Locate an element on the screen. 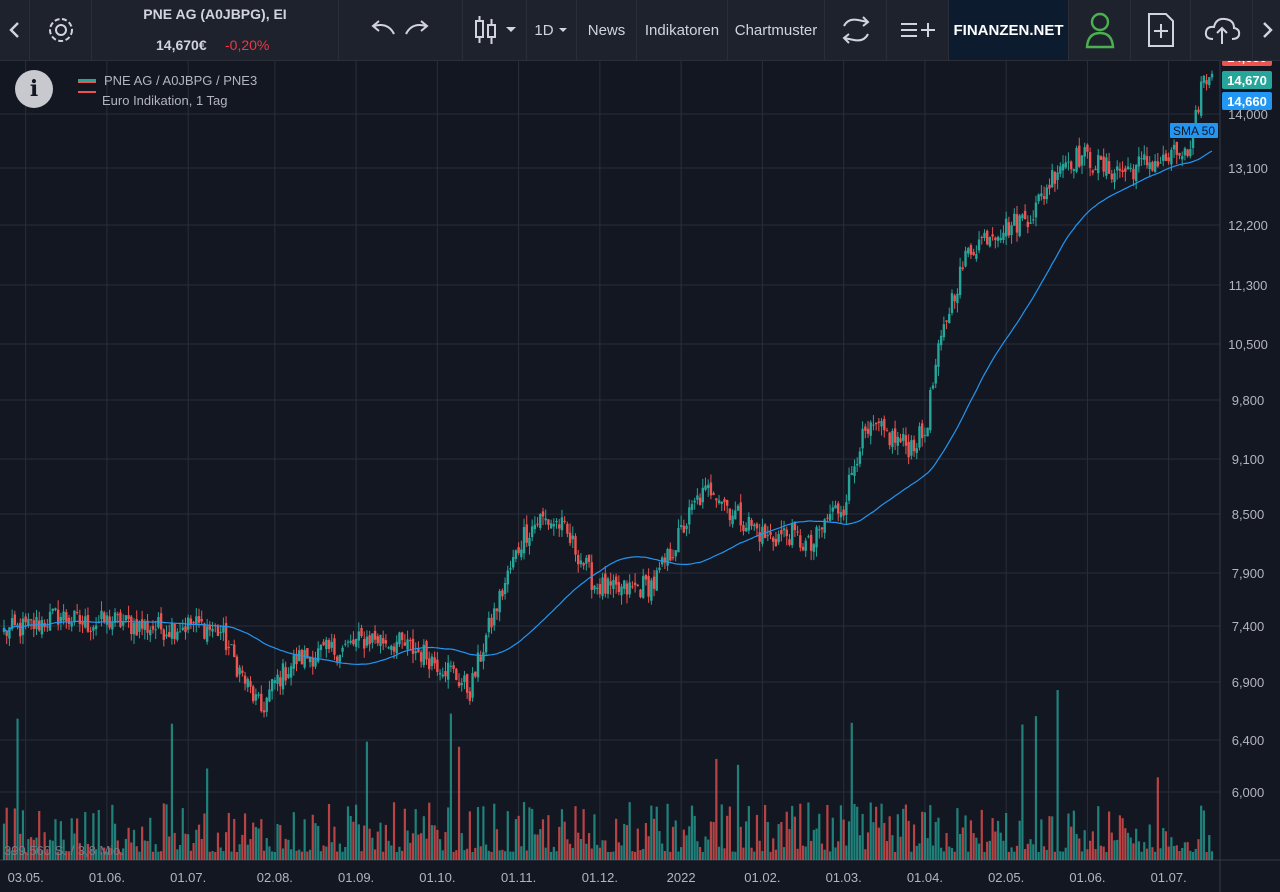 This screenshot has height=892, width=1280. symbol-header: PNE AG (A0JBPG), EI 14,670€ -0,20% is located at coordinates (215, 30).